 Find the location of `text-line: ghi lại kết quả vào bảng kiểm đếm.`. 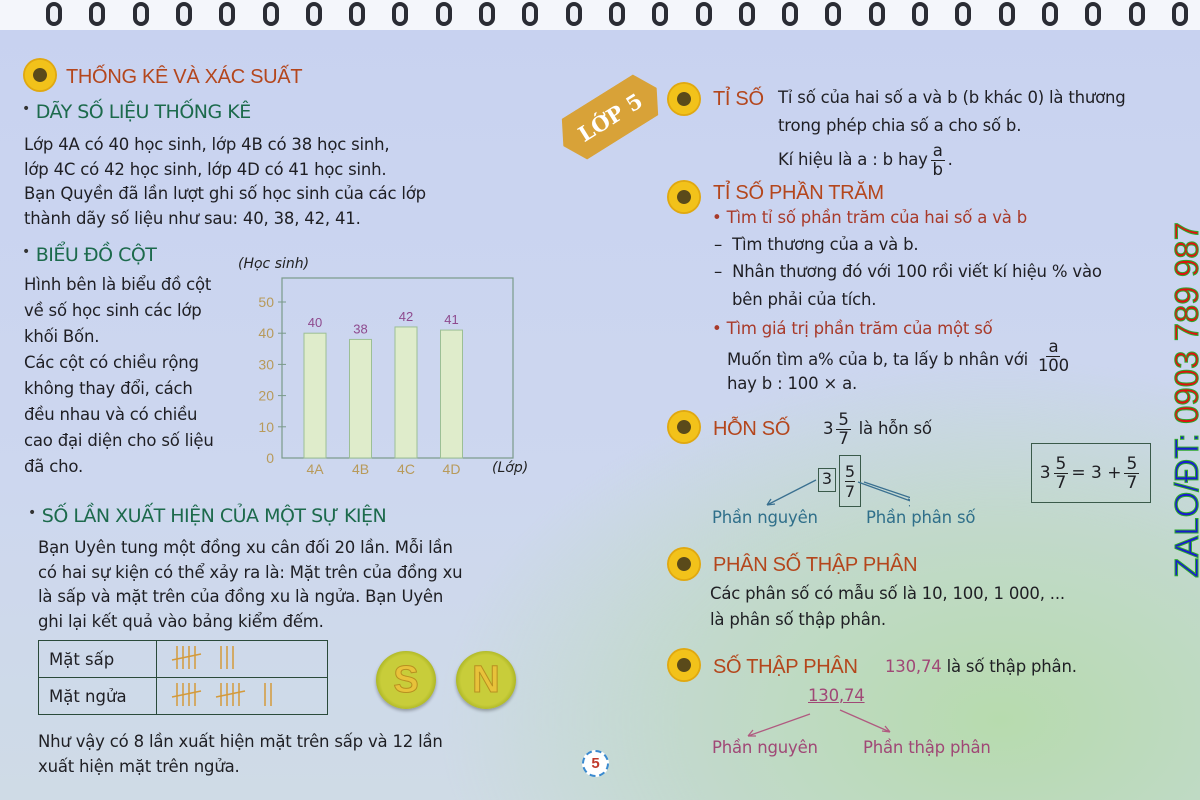

text-line: ghi lại kết quả vào bảng kiểm đếm. is located at coordinates (181, 621).